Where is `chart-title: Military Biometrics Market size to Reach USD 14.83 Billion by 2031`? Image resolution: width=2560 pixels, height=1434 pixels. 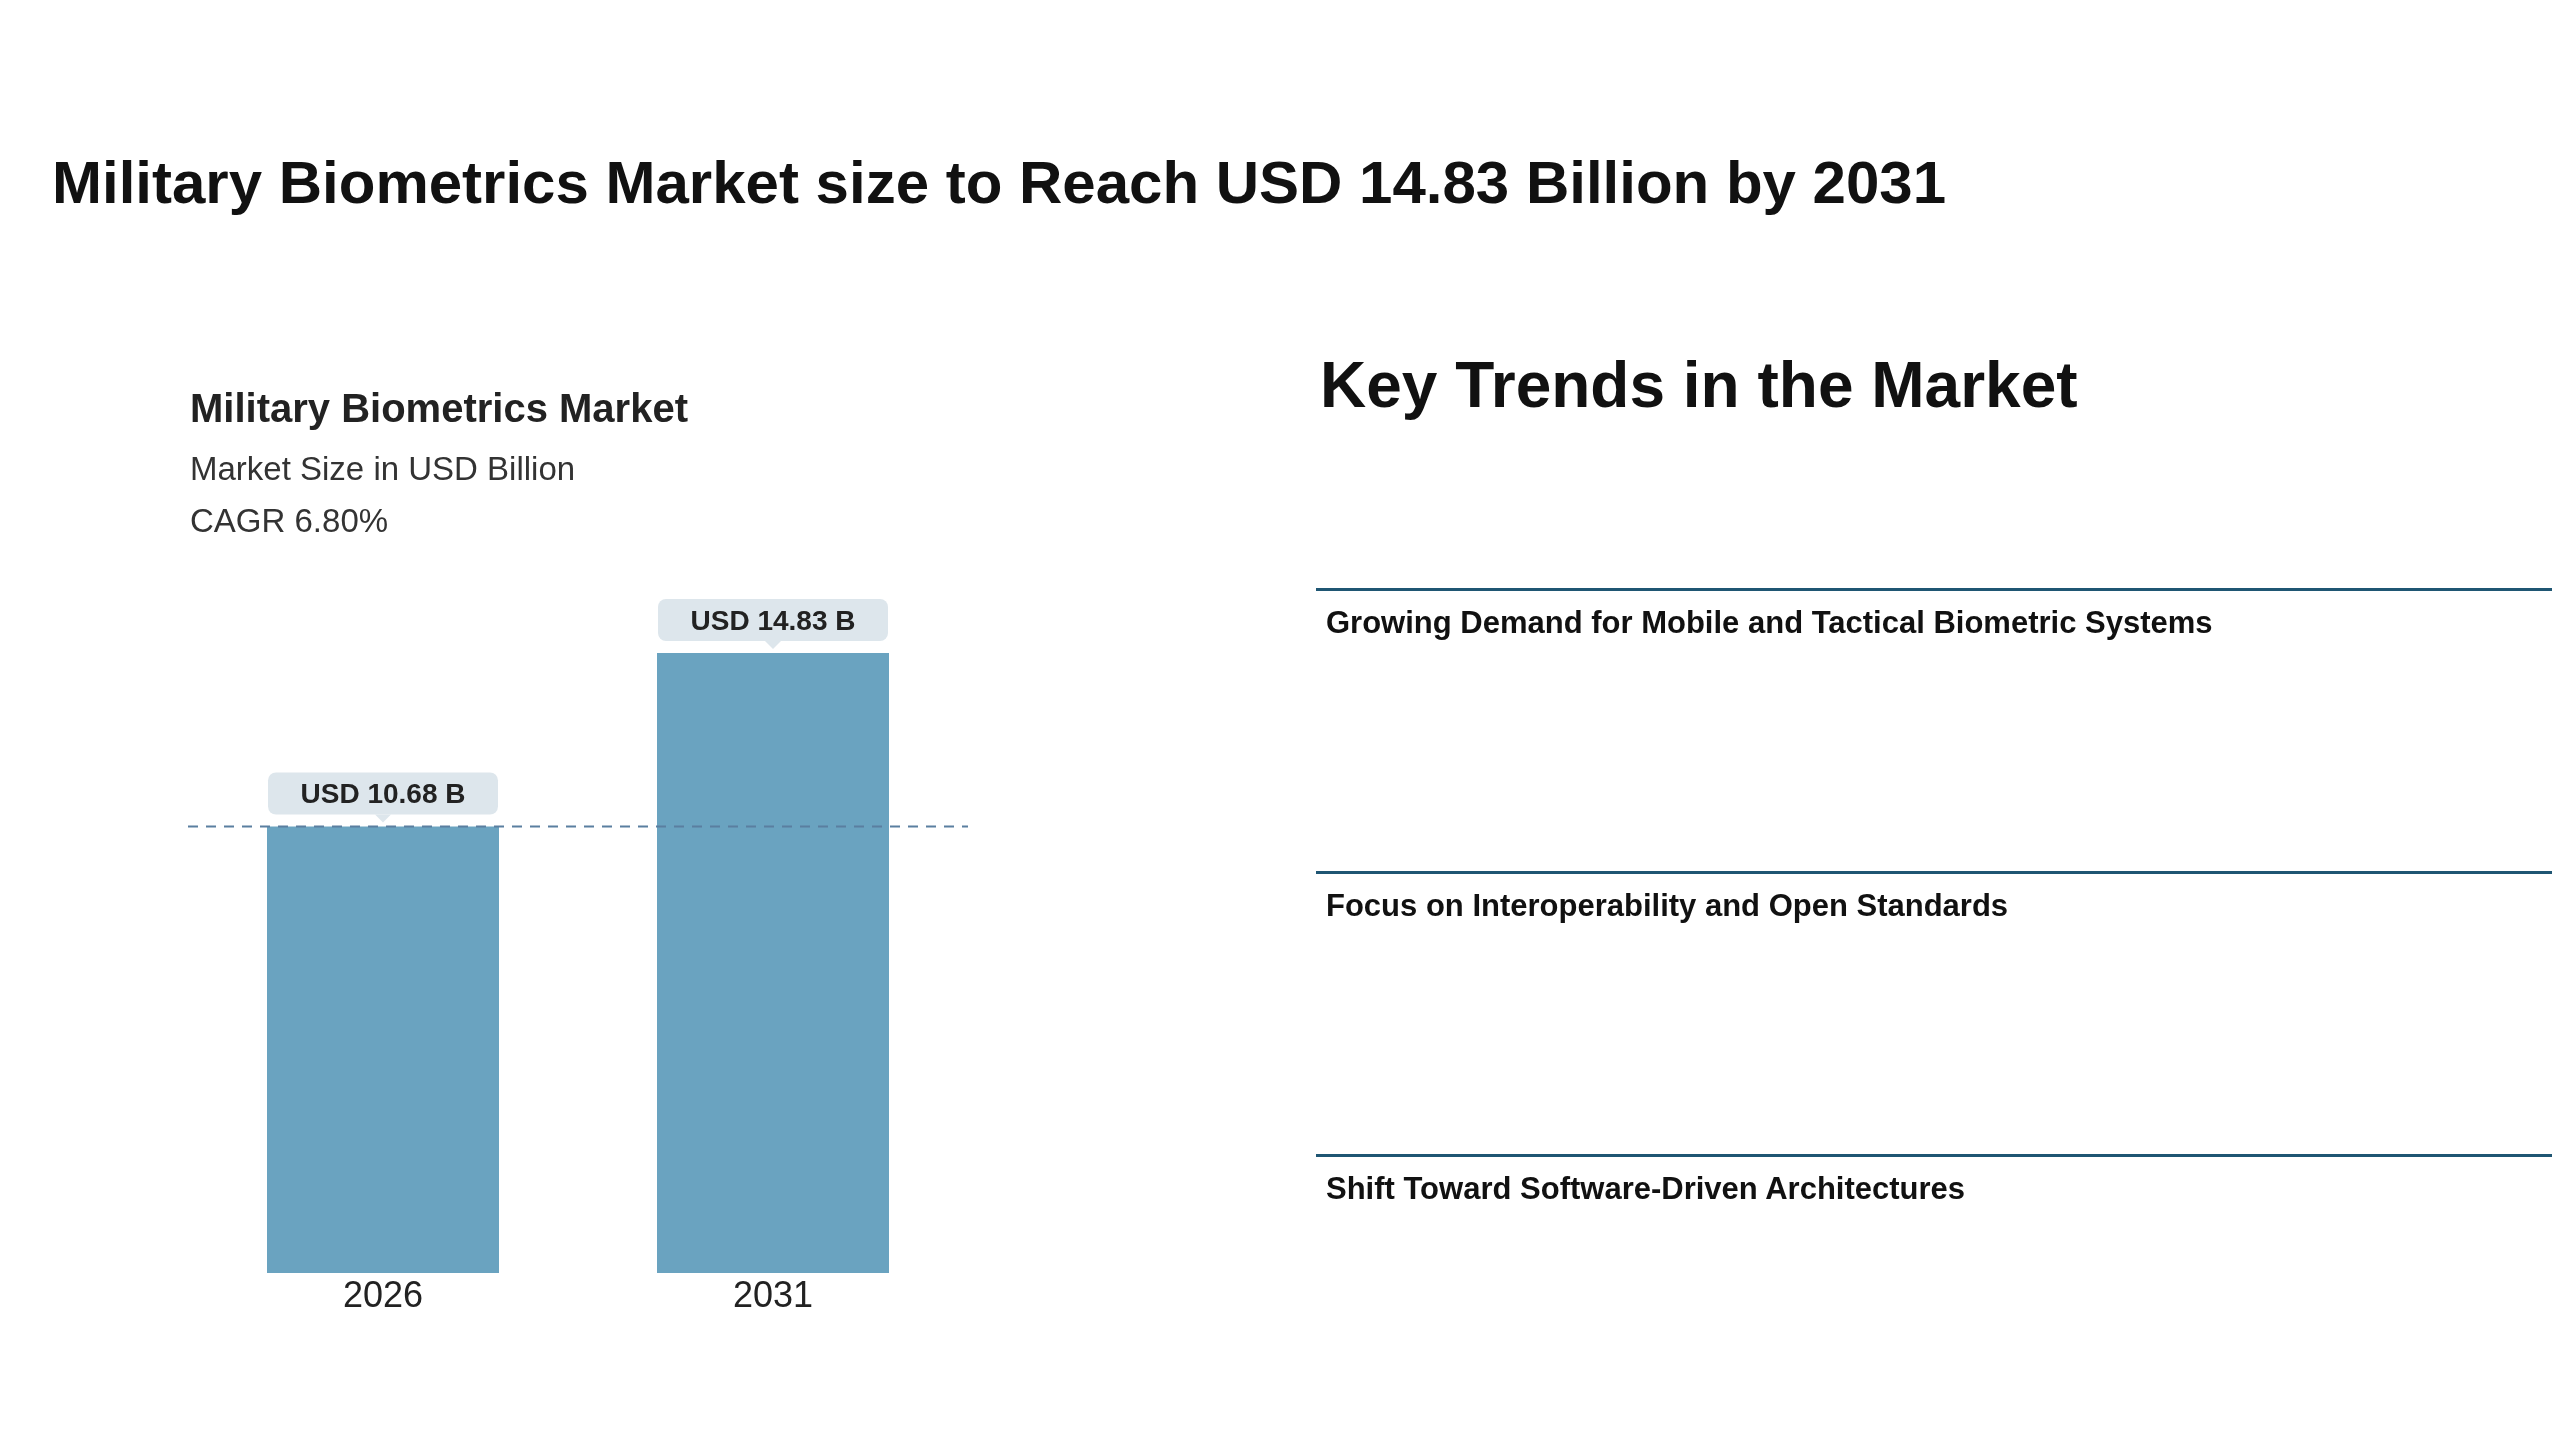
chart-title: Military Biometrics Market size to Reach USD 14.83 Billion by 2031 is located at coordinates (999, 182).